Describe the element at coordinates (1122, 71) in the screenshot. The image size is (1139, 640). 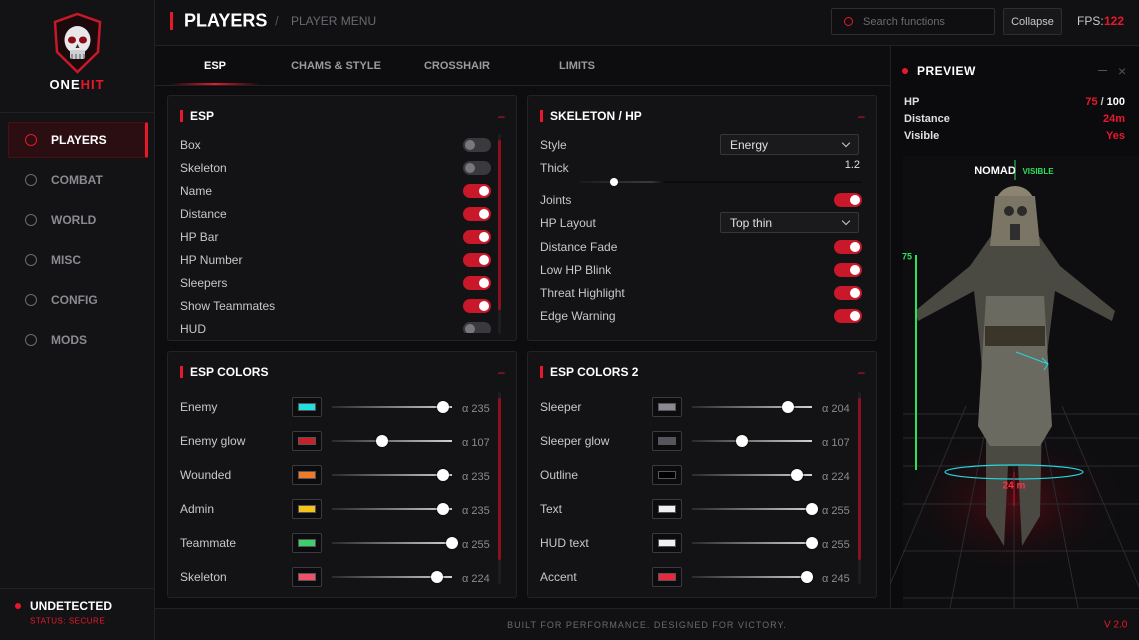
I see `close-icon: ×` at that location.